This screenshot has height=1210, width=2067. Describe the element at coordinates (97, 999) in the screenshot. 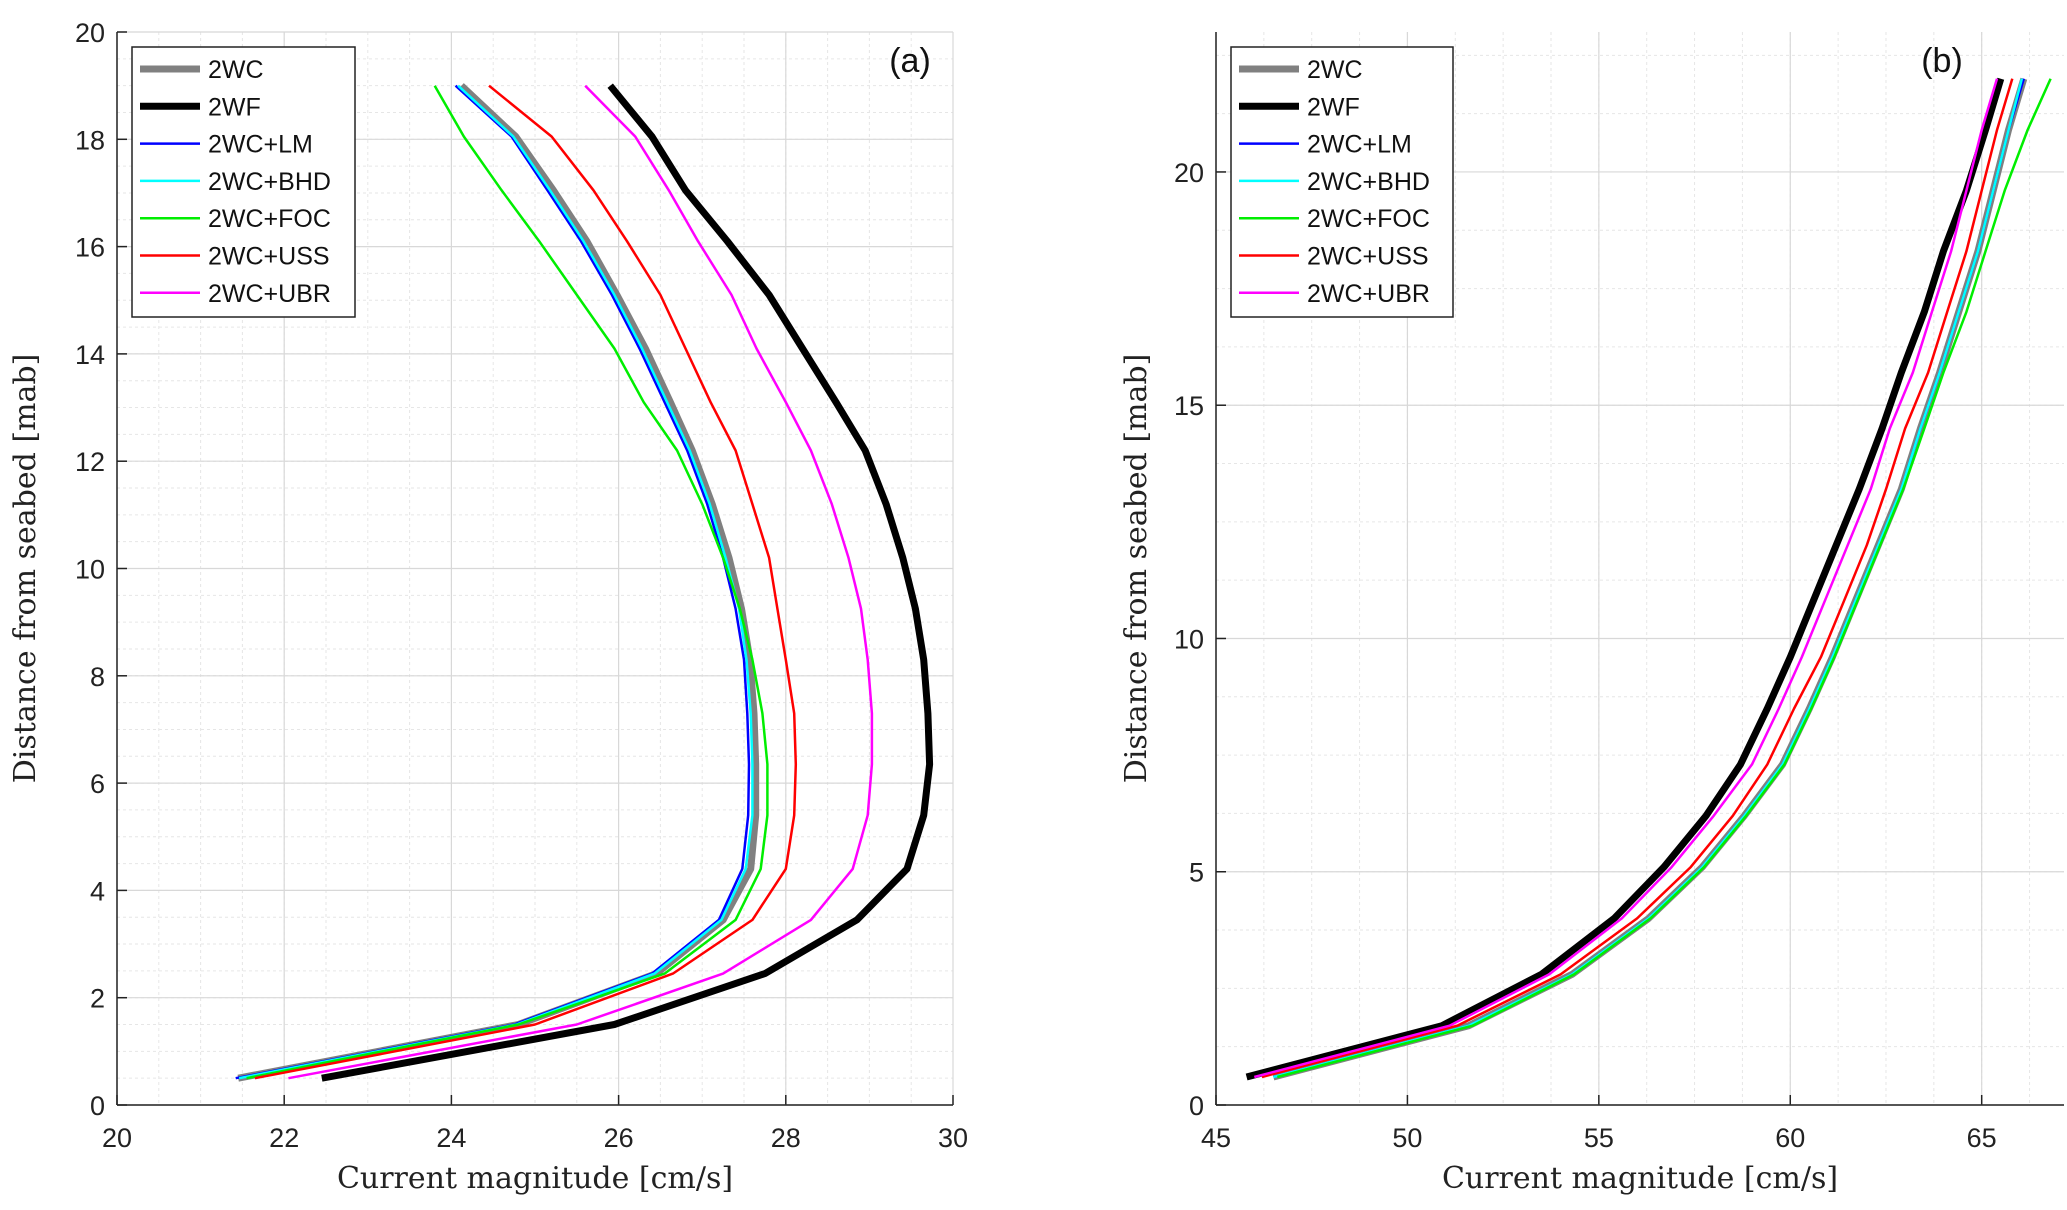

I see `y-tick-label: 2` at that location.